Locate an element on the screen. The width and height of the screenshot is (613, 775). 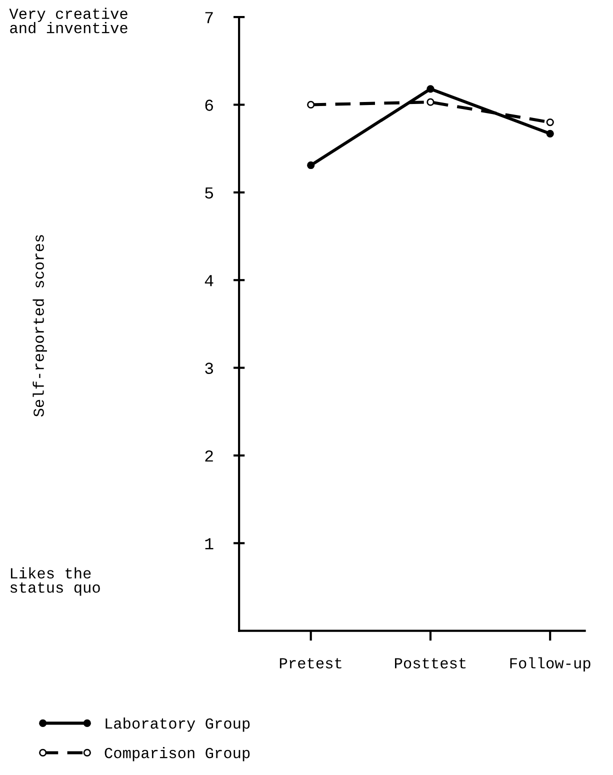
y-tick-label: 1 is located at coordinates (209, 544).